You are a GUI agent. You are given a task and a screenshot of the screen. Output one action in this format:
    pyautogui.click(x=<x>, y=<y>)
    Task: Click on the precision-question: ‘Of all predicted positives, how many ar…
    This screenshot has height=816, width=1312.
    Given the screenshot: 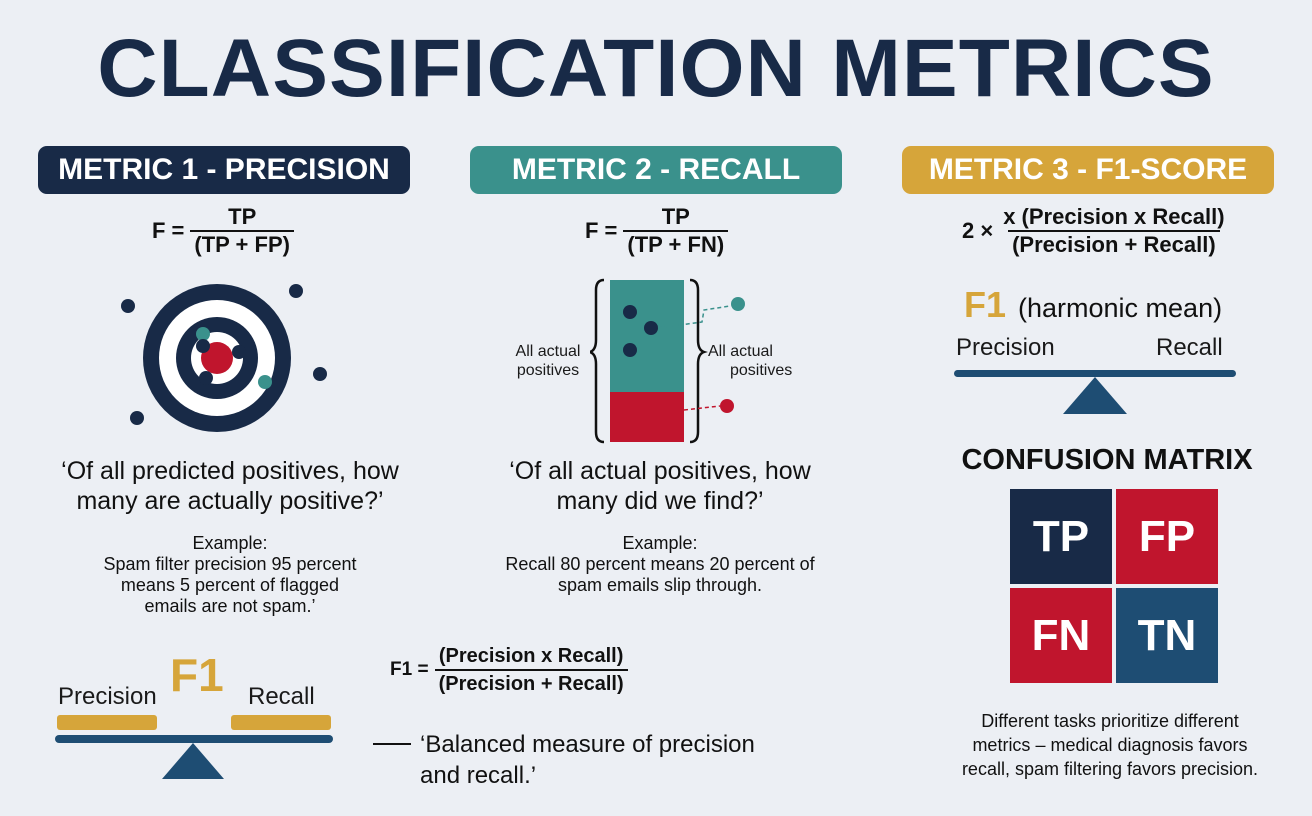 What is the action you would take?
    pyautogui.click(x=230, y=486)
    